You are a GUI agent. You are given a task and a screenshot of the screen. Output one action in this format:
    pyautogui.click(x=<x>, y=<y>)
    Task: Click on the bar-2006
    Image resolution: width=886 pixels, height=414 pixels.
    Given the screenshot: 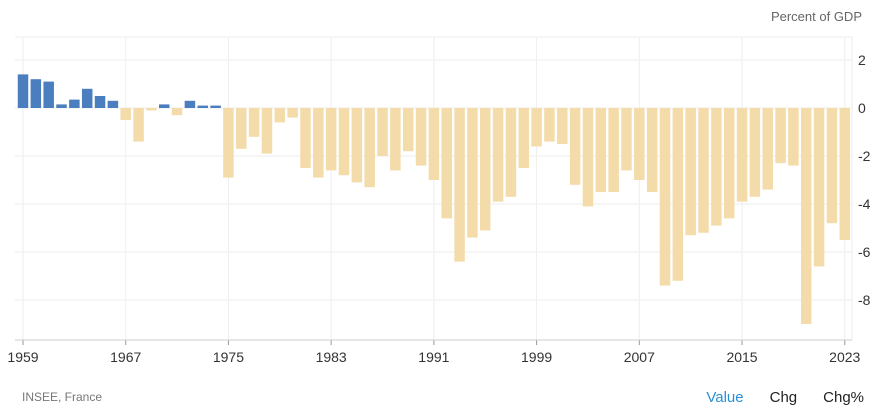 What is the action you would take?
    pyautogui.click(x=626, y=139)
    